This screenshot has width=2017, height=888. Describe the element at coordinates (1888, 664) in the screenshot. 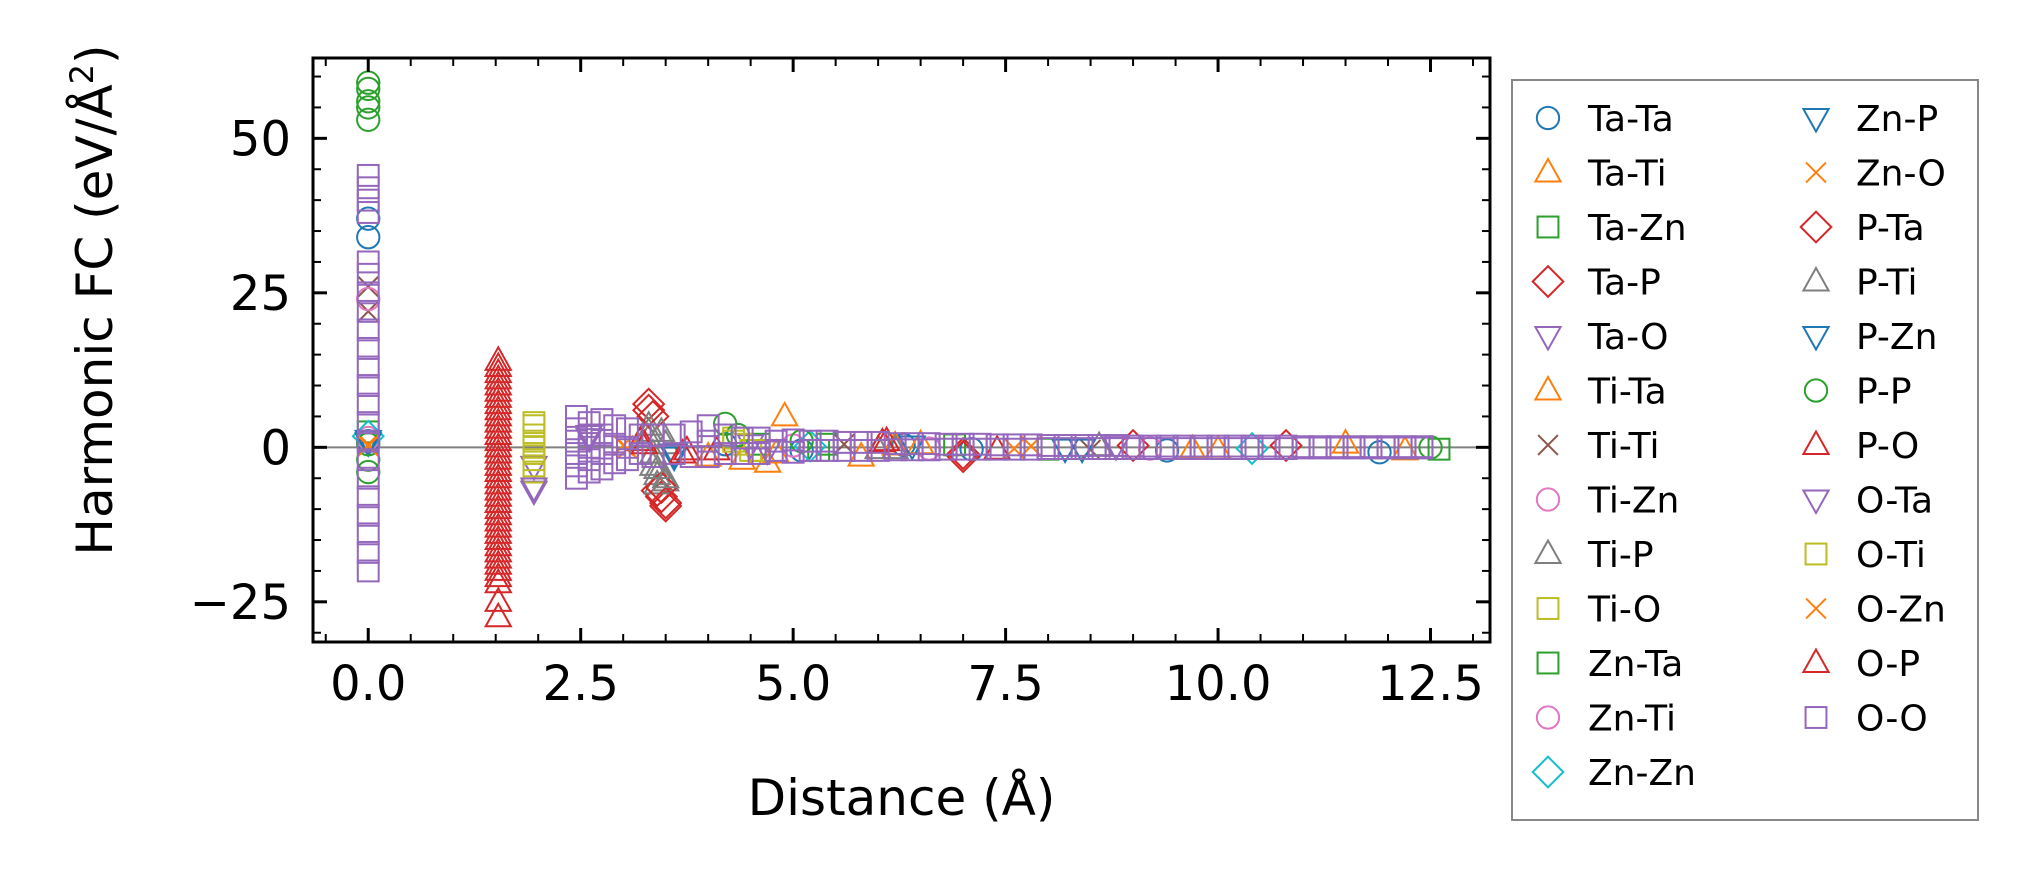

I see `legend-label: O-P` at that location.